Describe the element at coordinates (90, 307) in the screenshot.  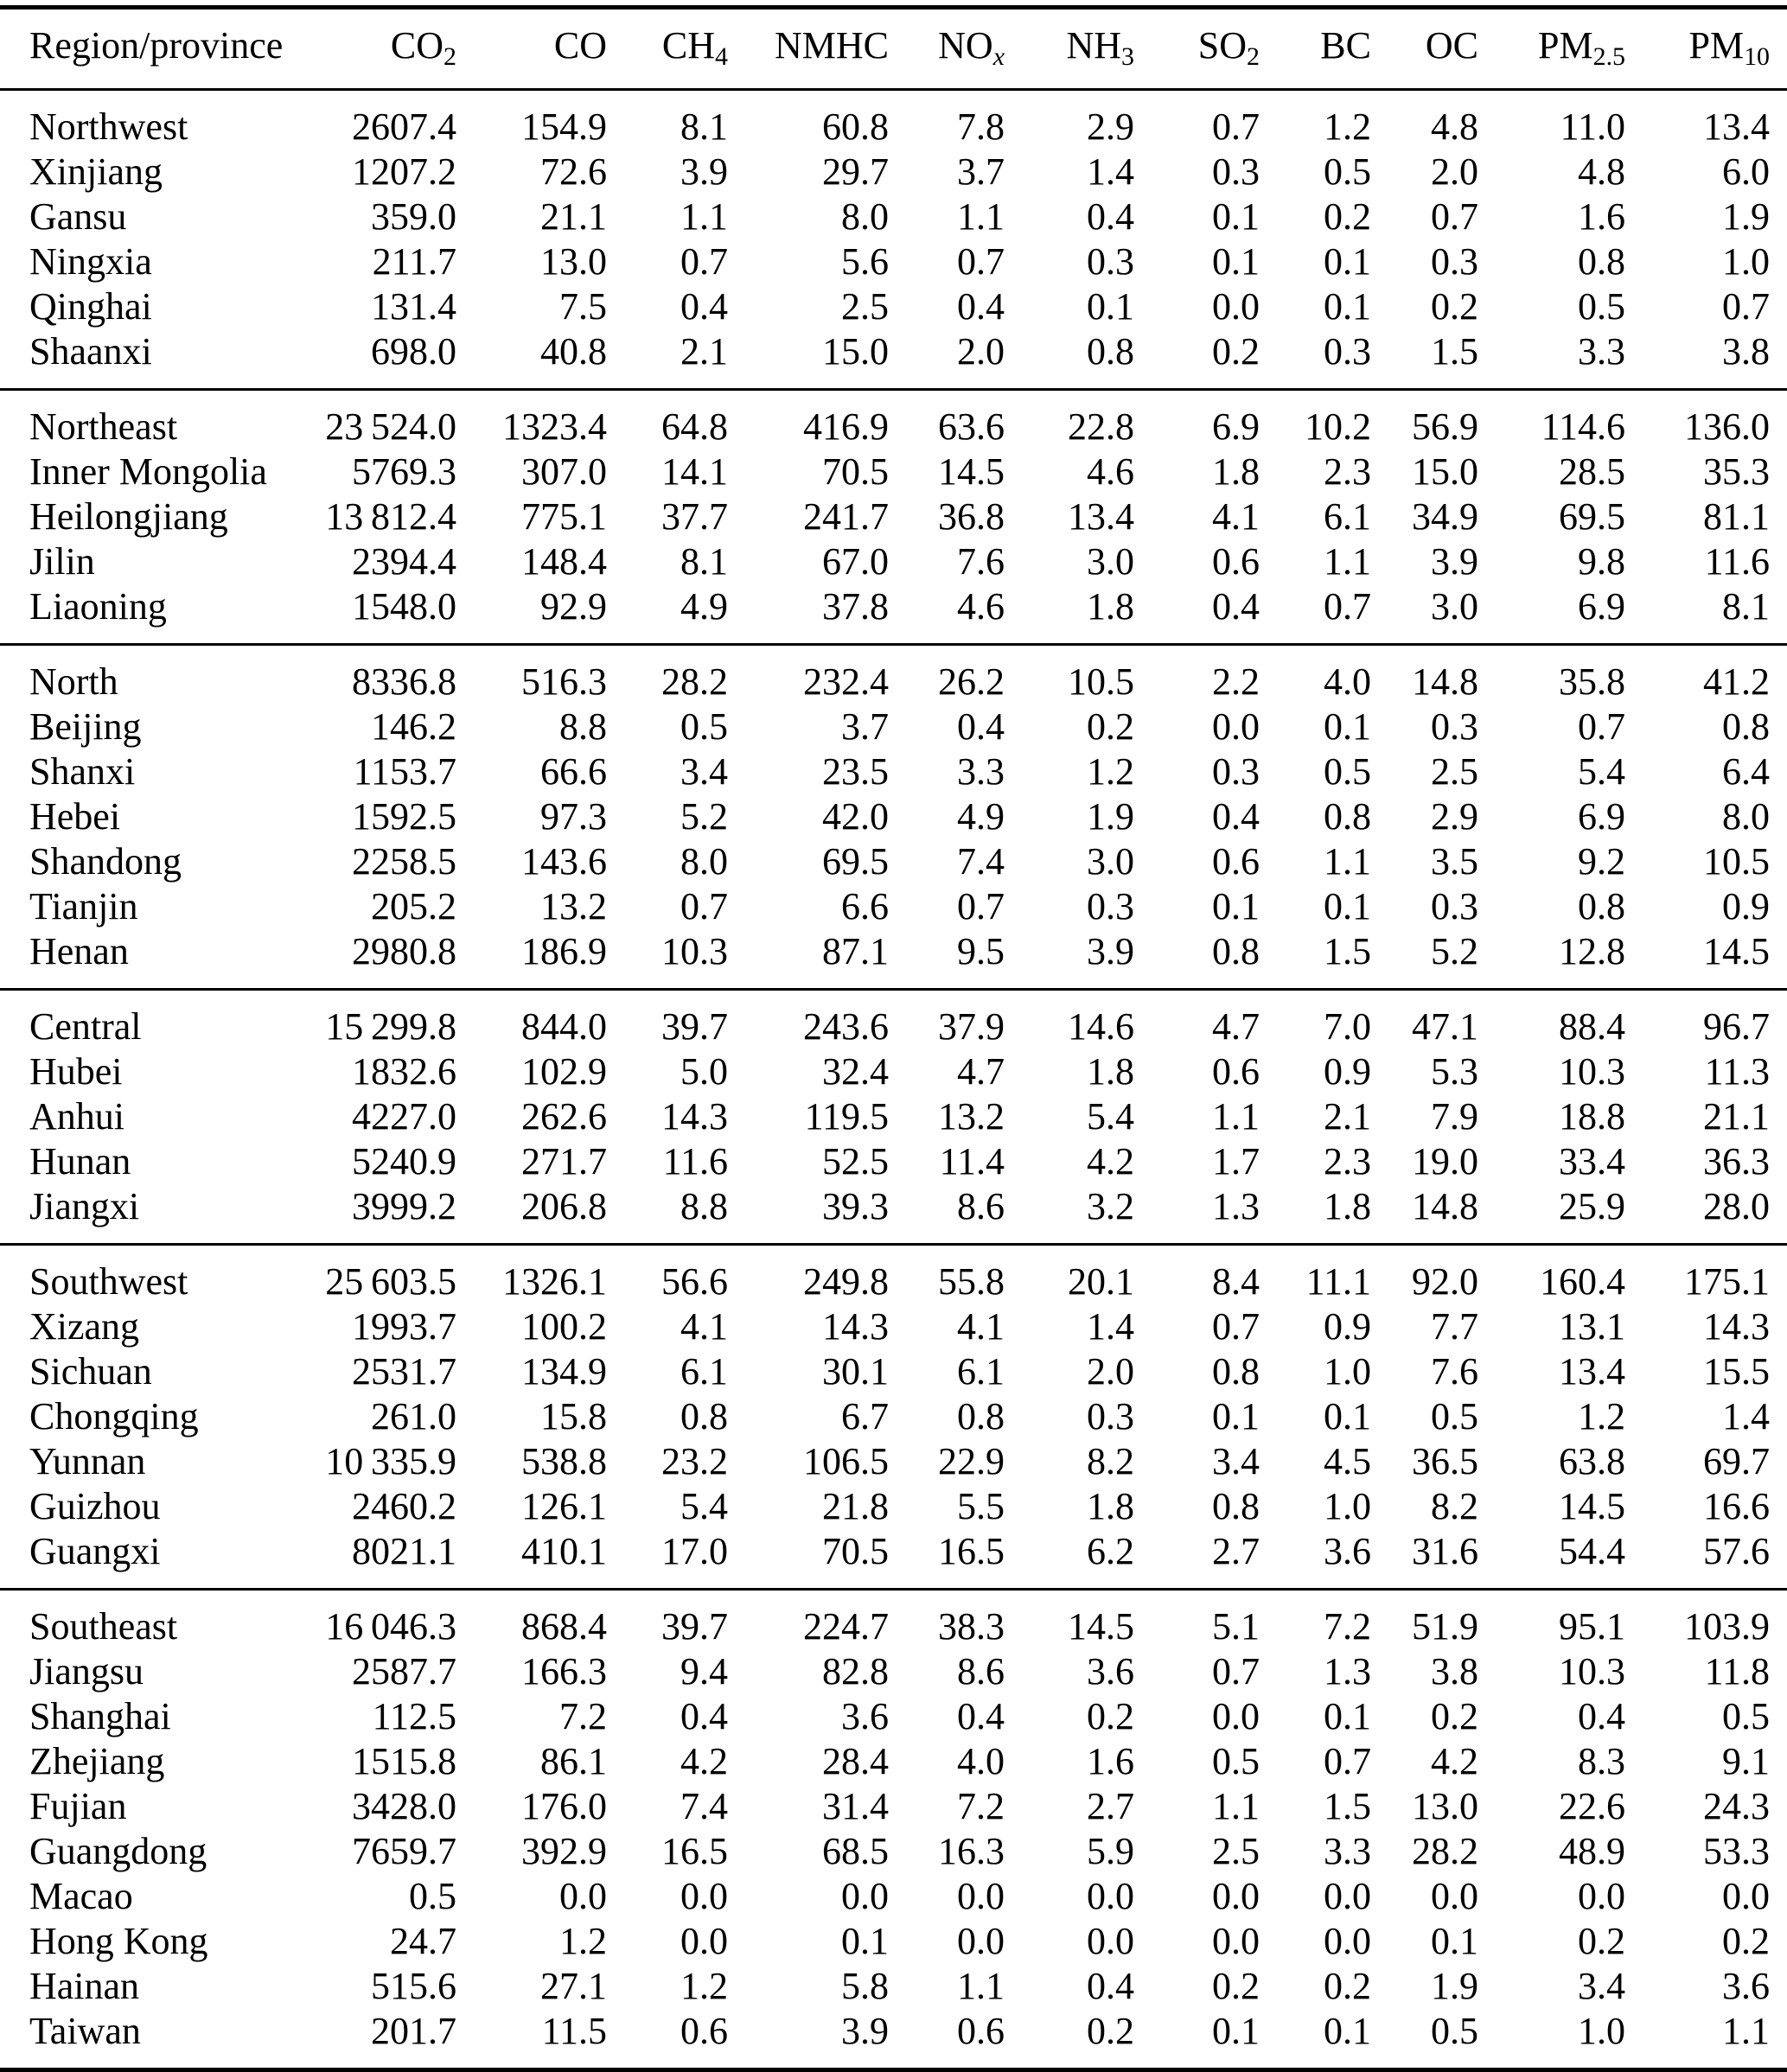
I see `region-cell: Qinghai` at that location.